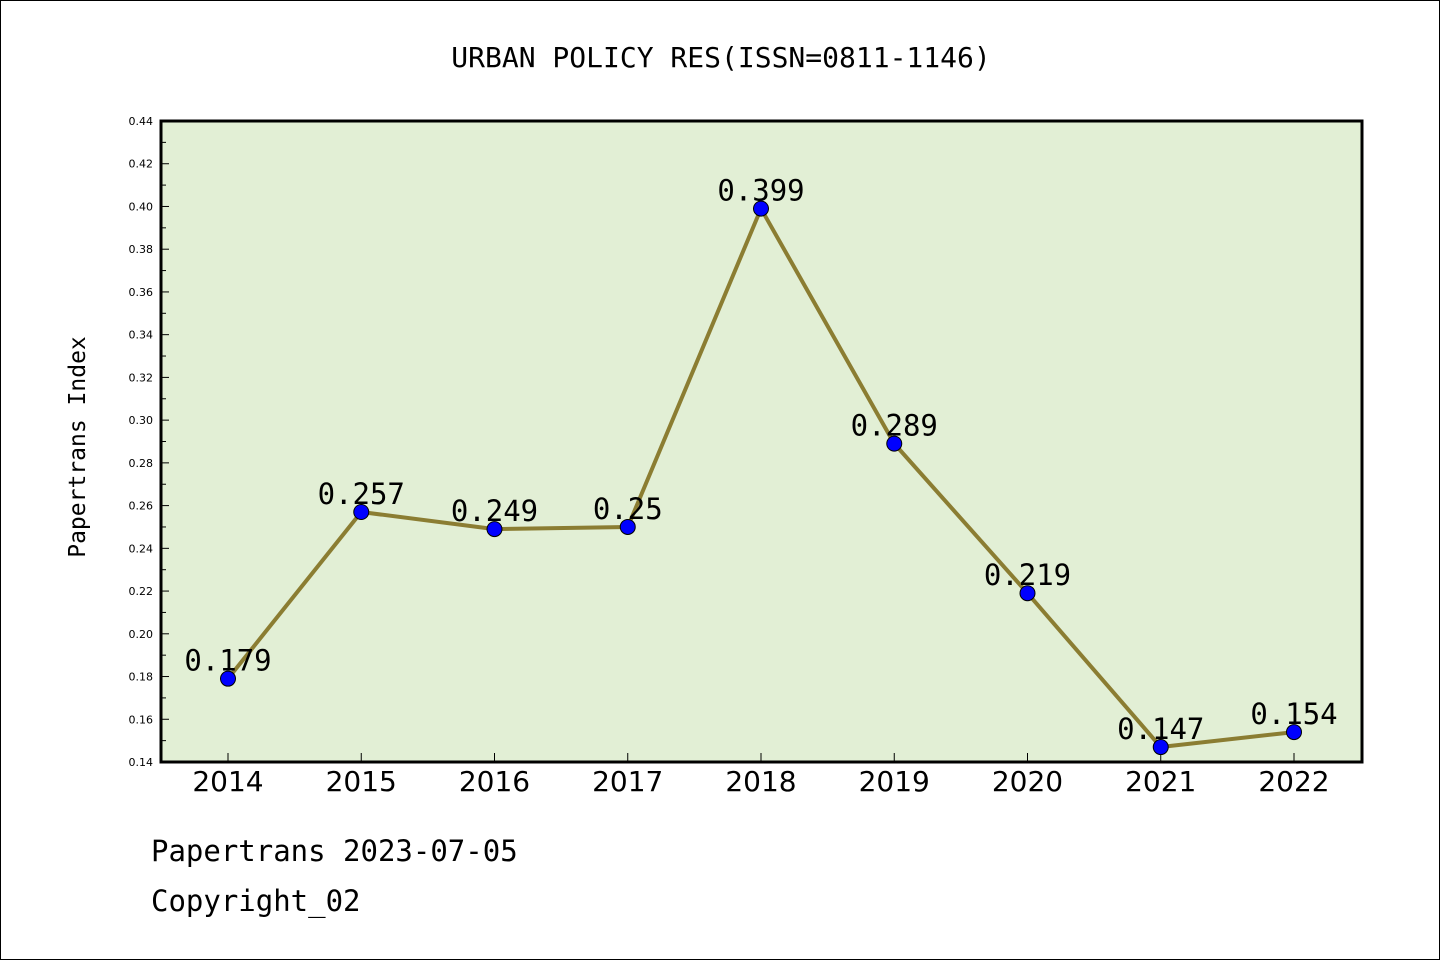 The width and height of the screenshot is (1440, 961). Describe the element at coordinates (720, 57) in the screenshot. I see `chart-title: URBAN POLICY RES(ISSN=0811-1146)` at that location.